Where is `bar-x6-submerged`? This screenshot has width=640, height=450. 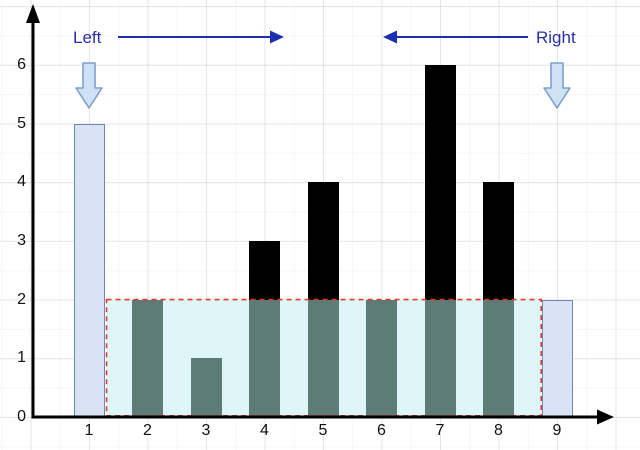 bar-x6-submerged is located at coordinates (381, 358).